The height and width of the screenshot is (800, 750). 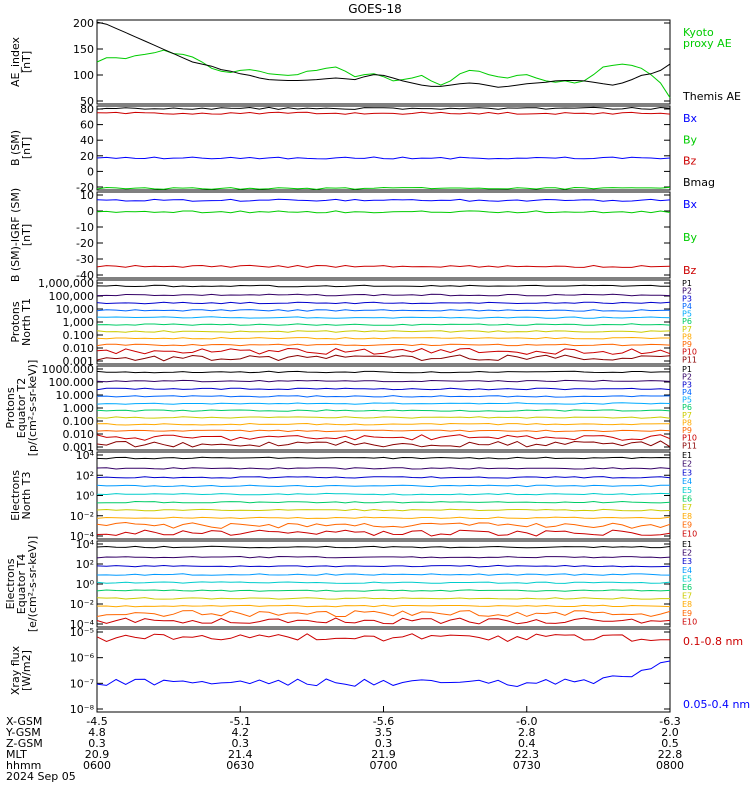 I want to click on y-tick-label: 20, so click(x=87, y=156).